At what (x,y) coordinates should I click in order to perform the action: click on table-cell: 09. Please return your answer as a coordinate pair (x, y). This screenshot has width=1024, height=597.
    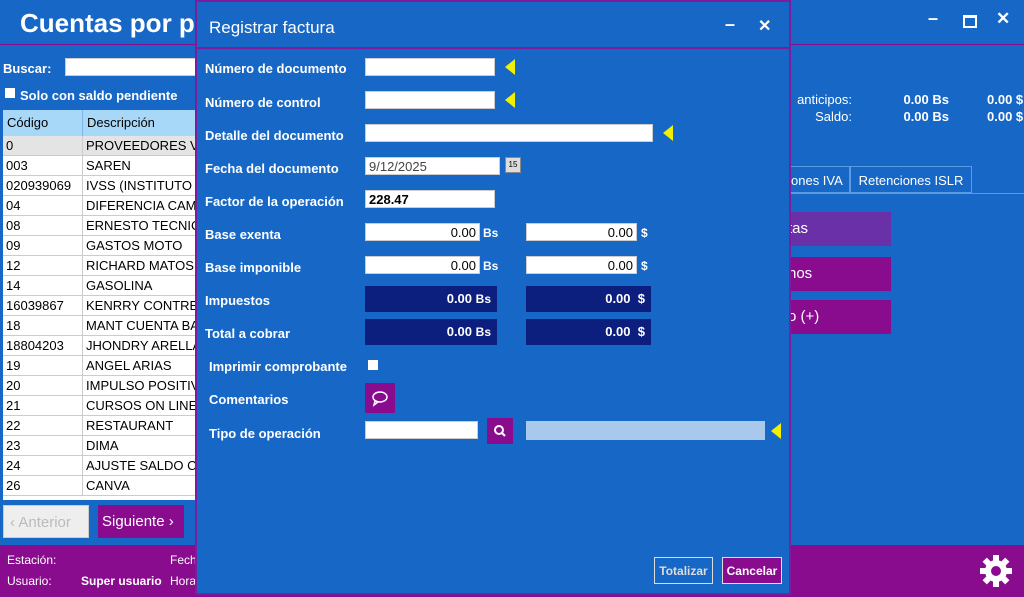
    Looking at the image, I should click on (43, 246).